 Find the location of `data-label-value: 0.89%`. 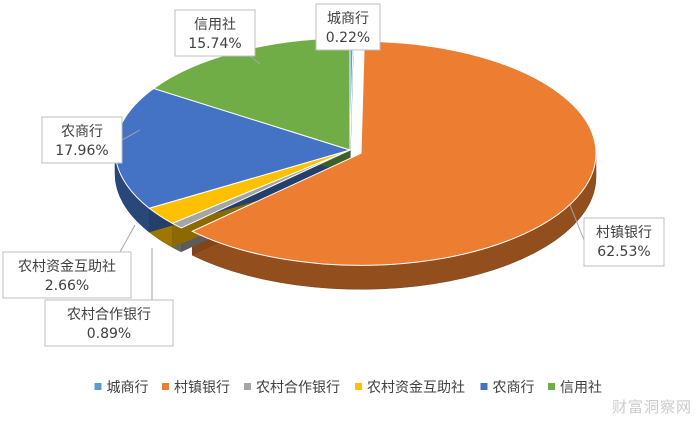

data-label-value: 0.89% is located at coordinates (109, 334).